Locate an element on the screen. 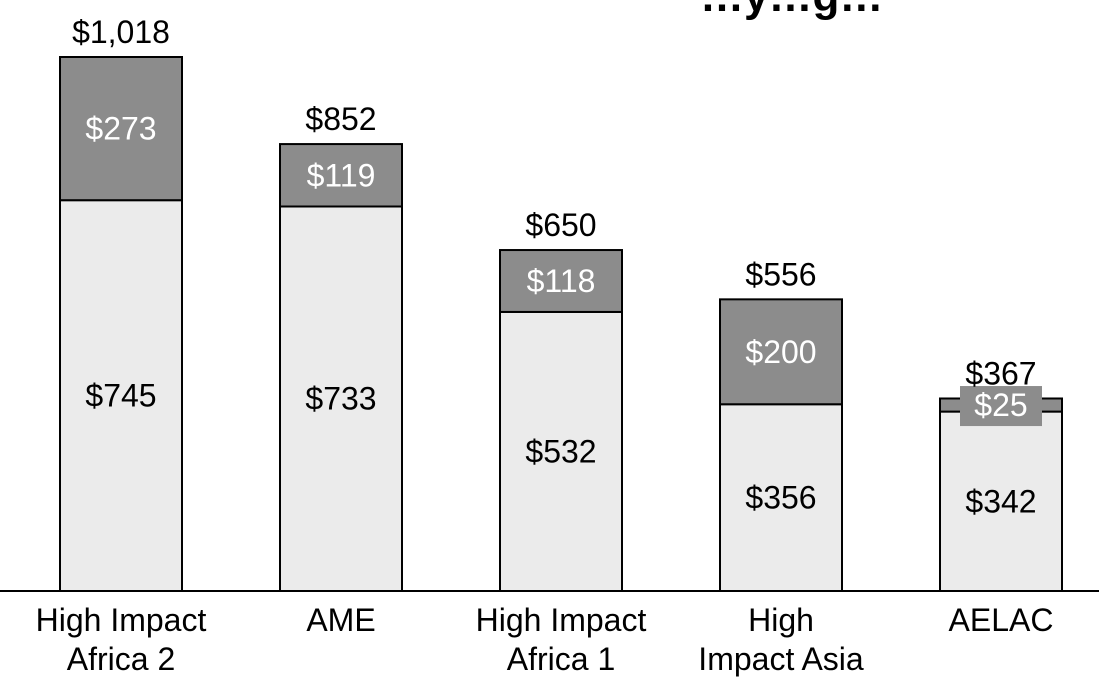 The height and width of the screenshot is (678, 1099). data-label-top: $119 is located at coordinates (341, 175).